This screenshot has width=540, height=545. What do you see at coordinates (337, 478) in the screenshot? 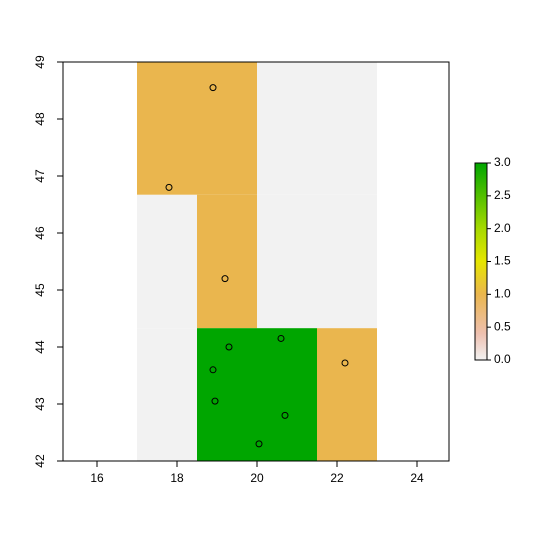
I see `x-tick-label: 22` at bounding box center [337, 478].